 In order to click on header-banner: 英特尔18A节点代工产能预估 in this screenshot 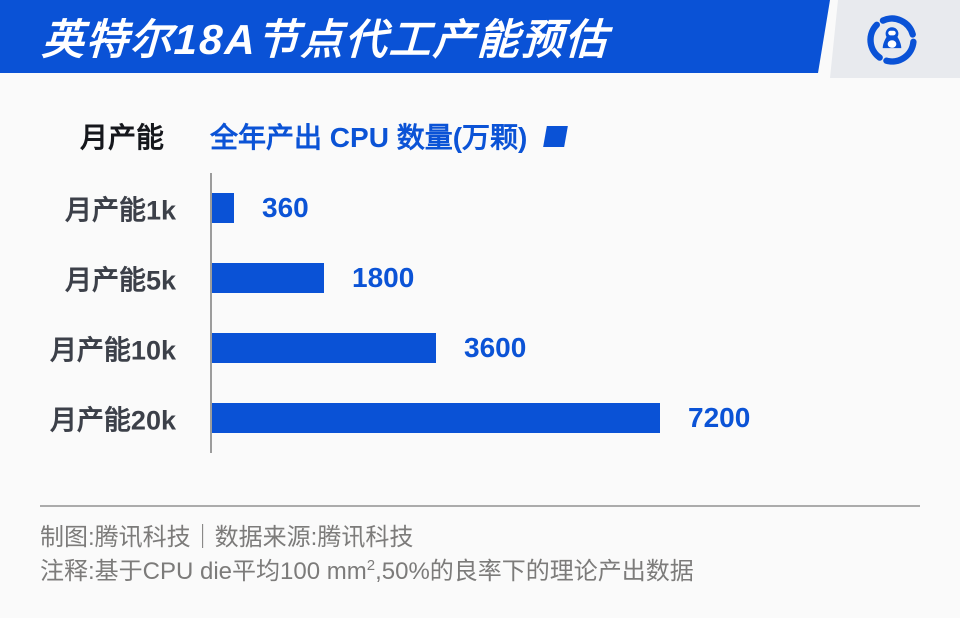, I will do `click(415, 36)`.